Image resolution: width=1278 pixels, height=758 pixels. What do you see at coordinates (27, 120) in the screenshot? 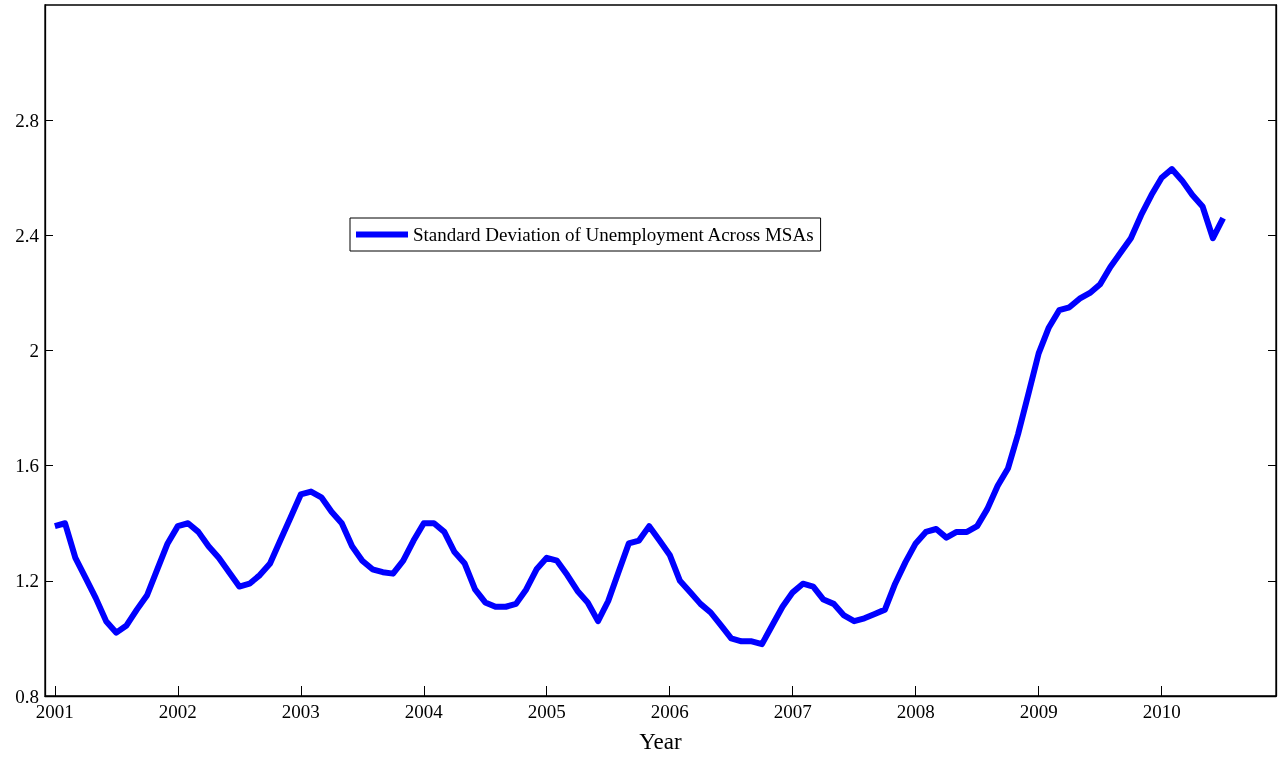
I see `y-tick-label: 2.8` at bounding box center [27, 120].